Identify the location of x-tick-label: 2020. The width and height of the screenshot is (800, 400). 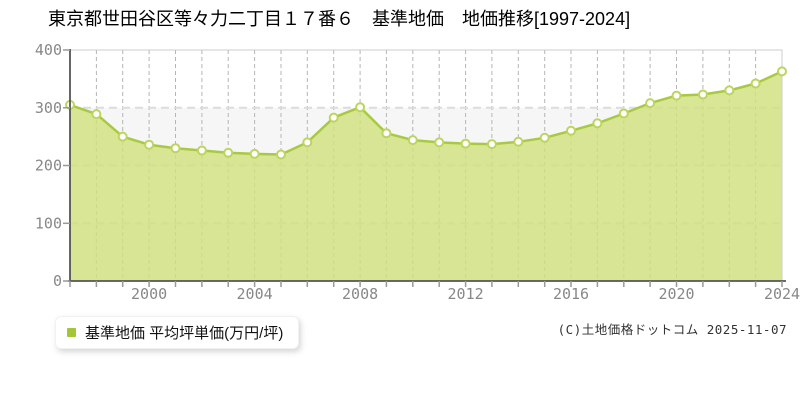
(676, 294).